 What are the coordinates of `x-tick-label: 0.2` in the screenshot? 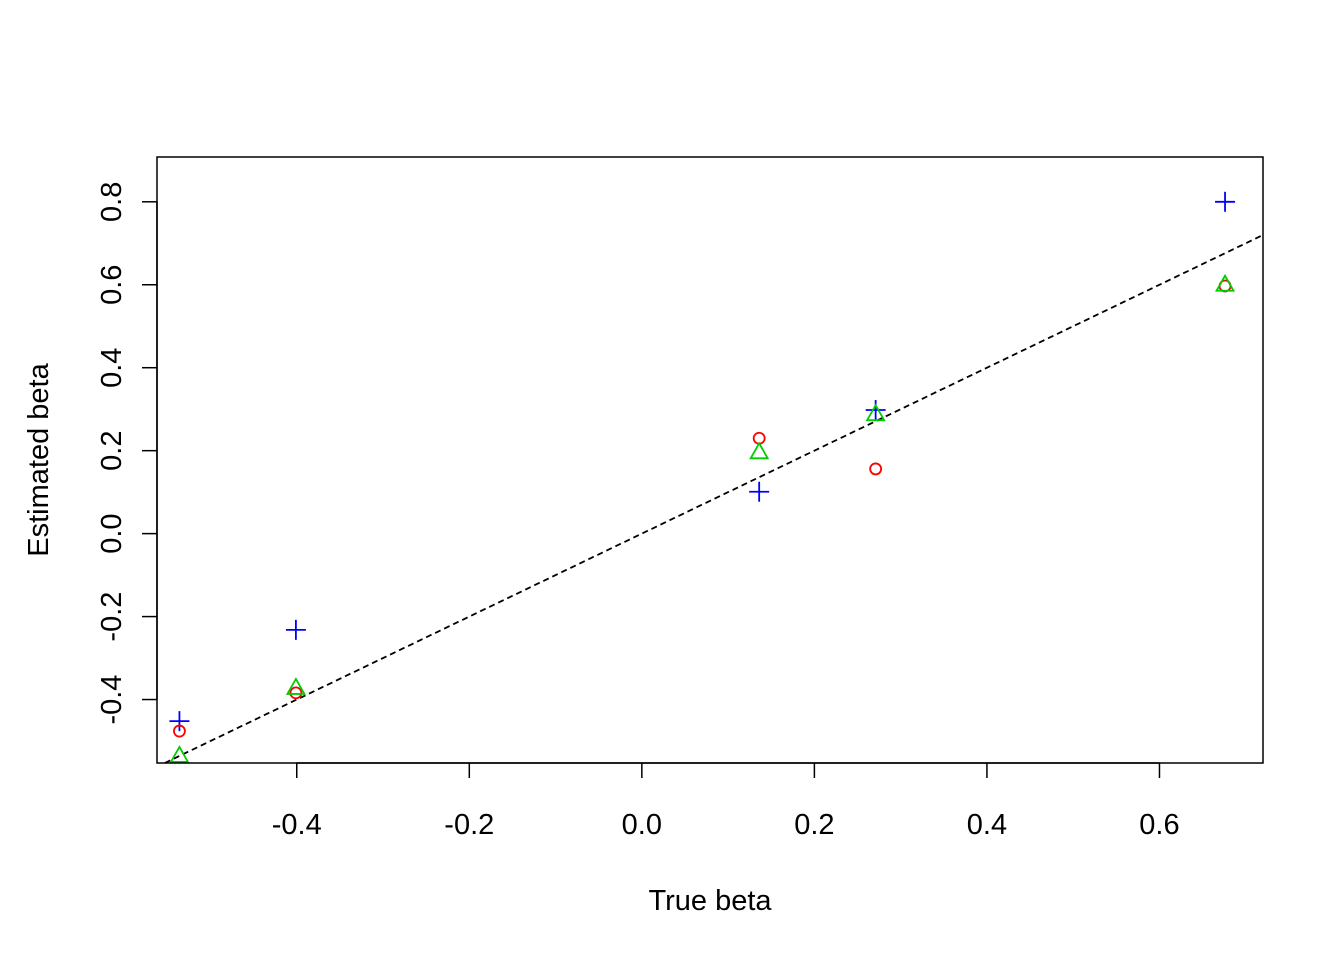 It's located at (814, 825).